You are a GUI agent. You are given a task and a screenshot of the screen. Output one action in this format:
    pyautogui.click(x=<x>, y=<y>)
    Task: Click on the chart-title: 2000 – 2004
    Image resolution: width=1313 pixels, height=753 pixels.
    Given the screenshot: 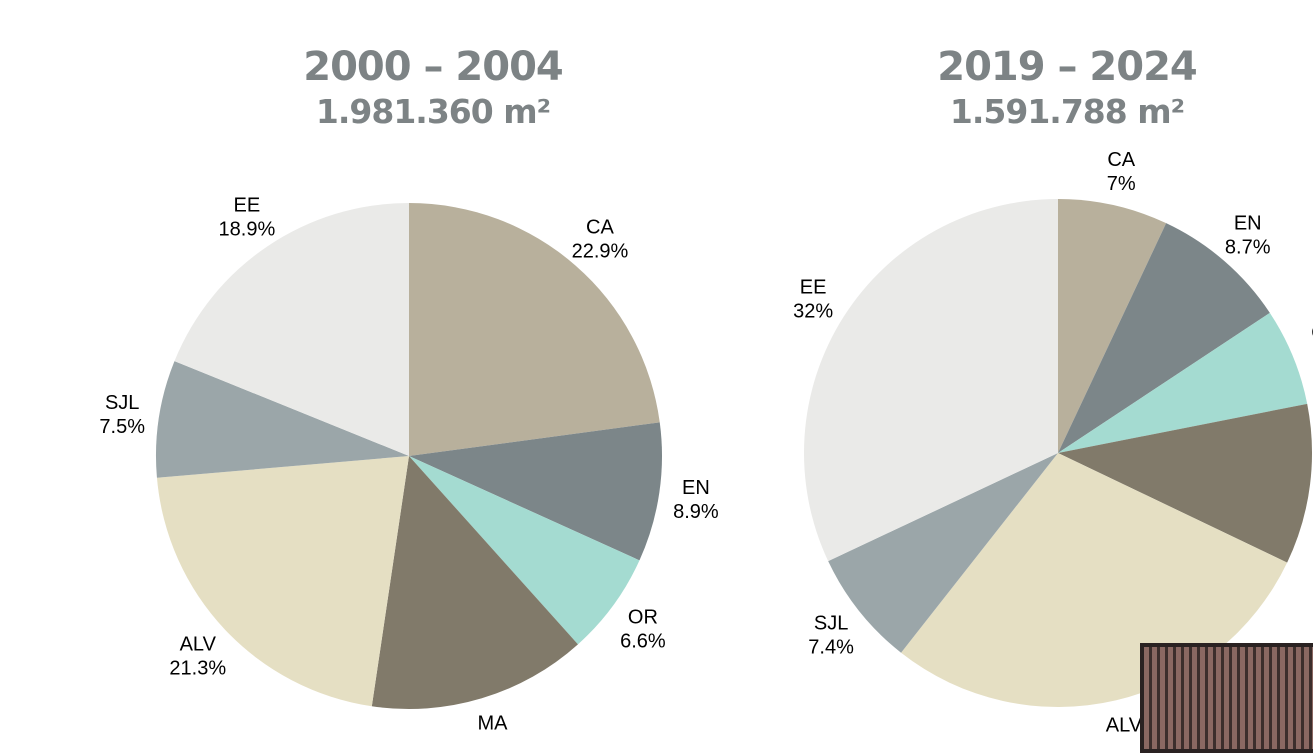 What is the action you would take?
    pyautogui.click(x=433, y=67)
    